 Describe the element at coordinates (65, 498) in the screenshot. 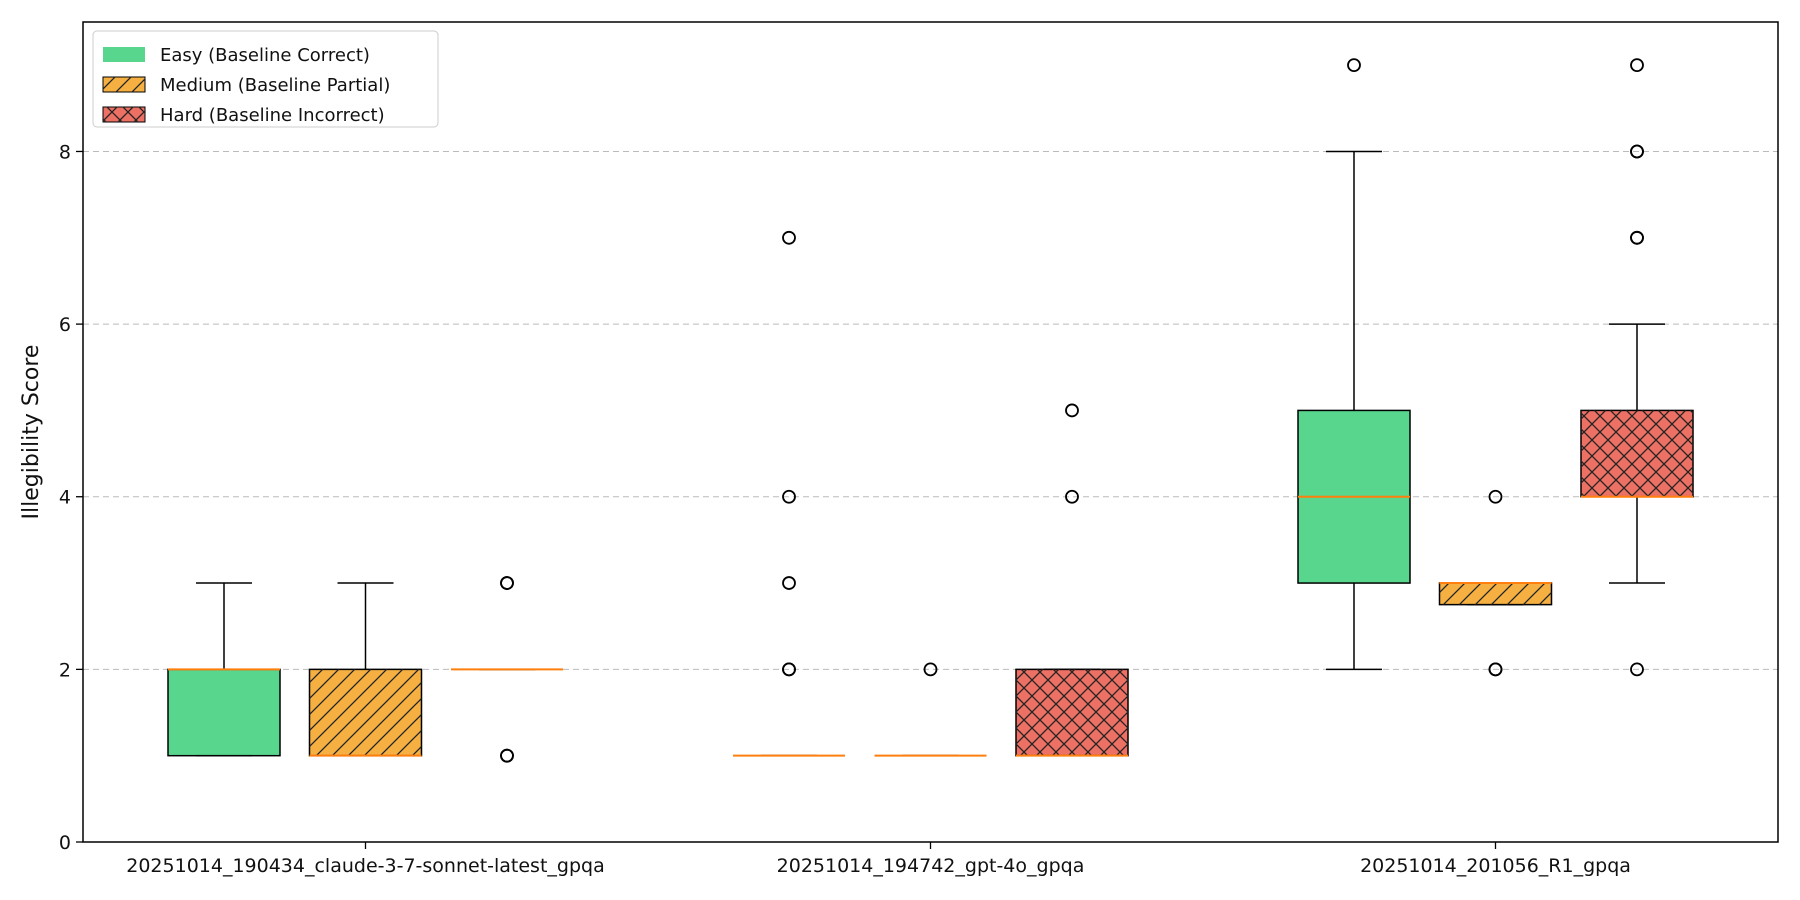

I see `y-tick-label: 4` at that location.